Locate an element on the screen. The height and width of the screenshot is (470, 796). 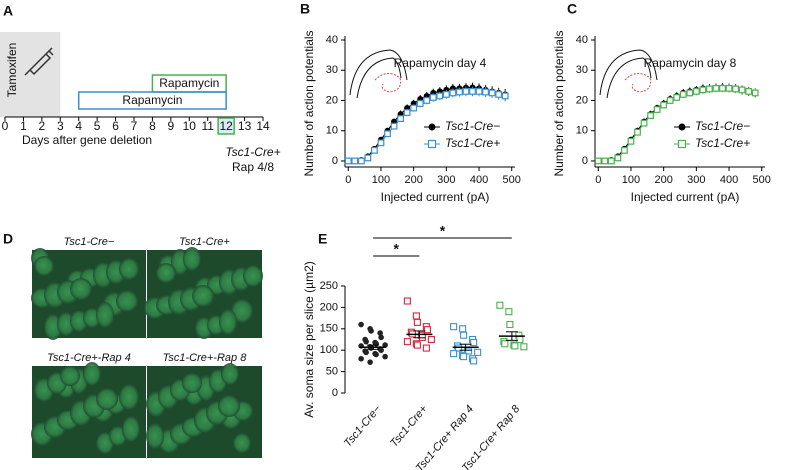
panel-label: A is located at coordinates (8, 11).